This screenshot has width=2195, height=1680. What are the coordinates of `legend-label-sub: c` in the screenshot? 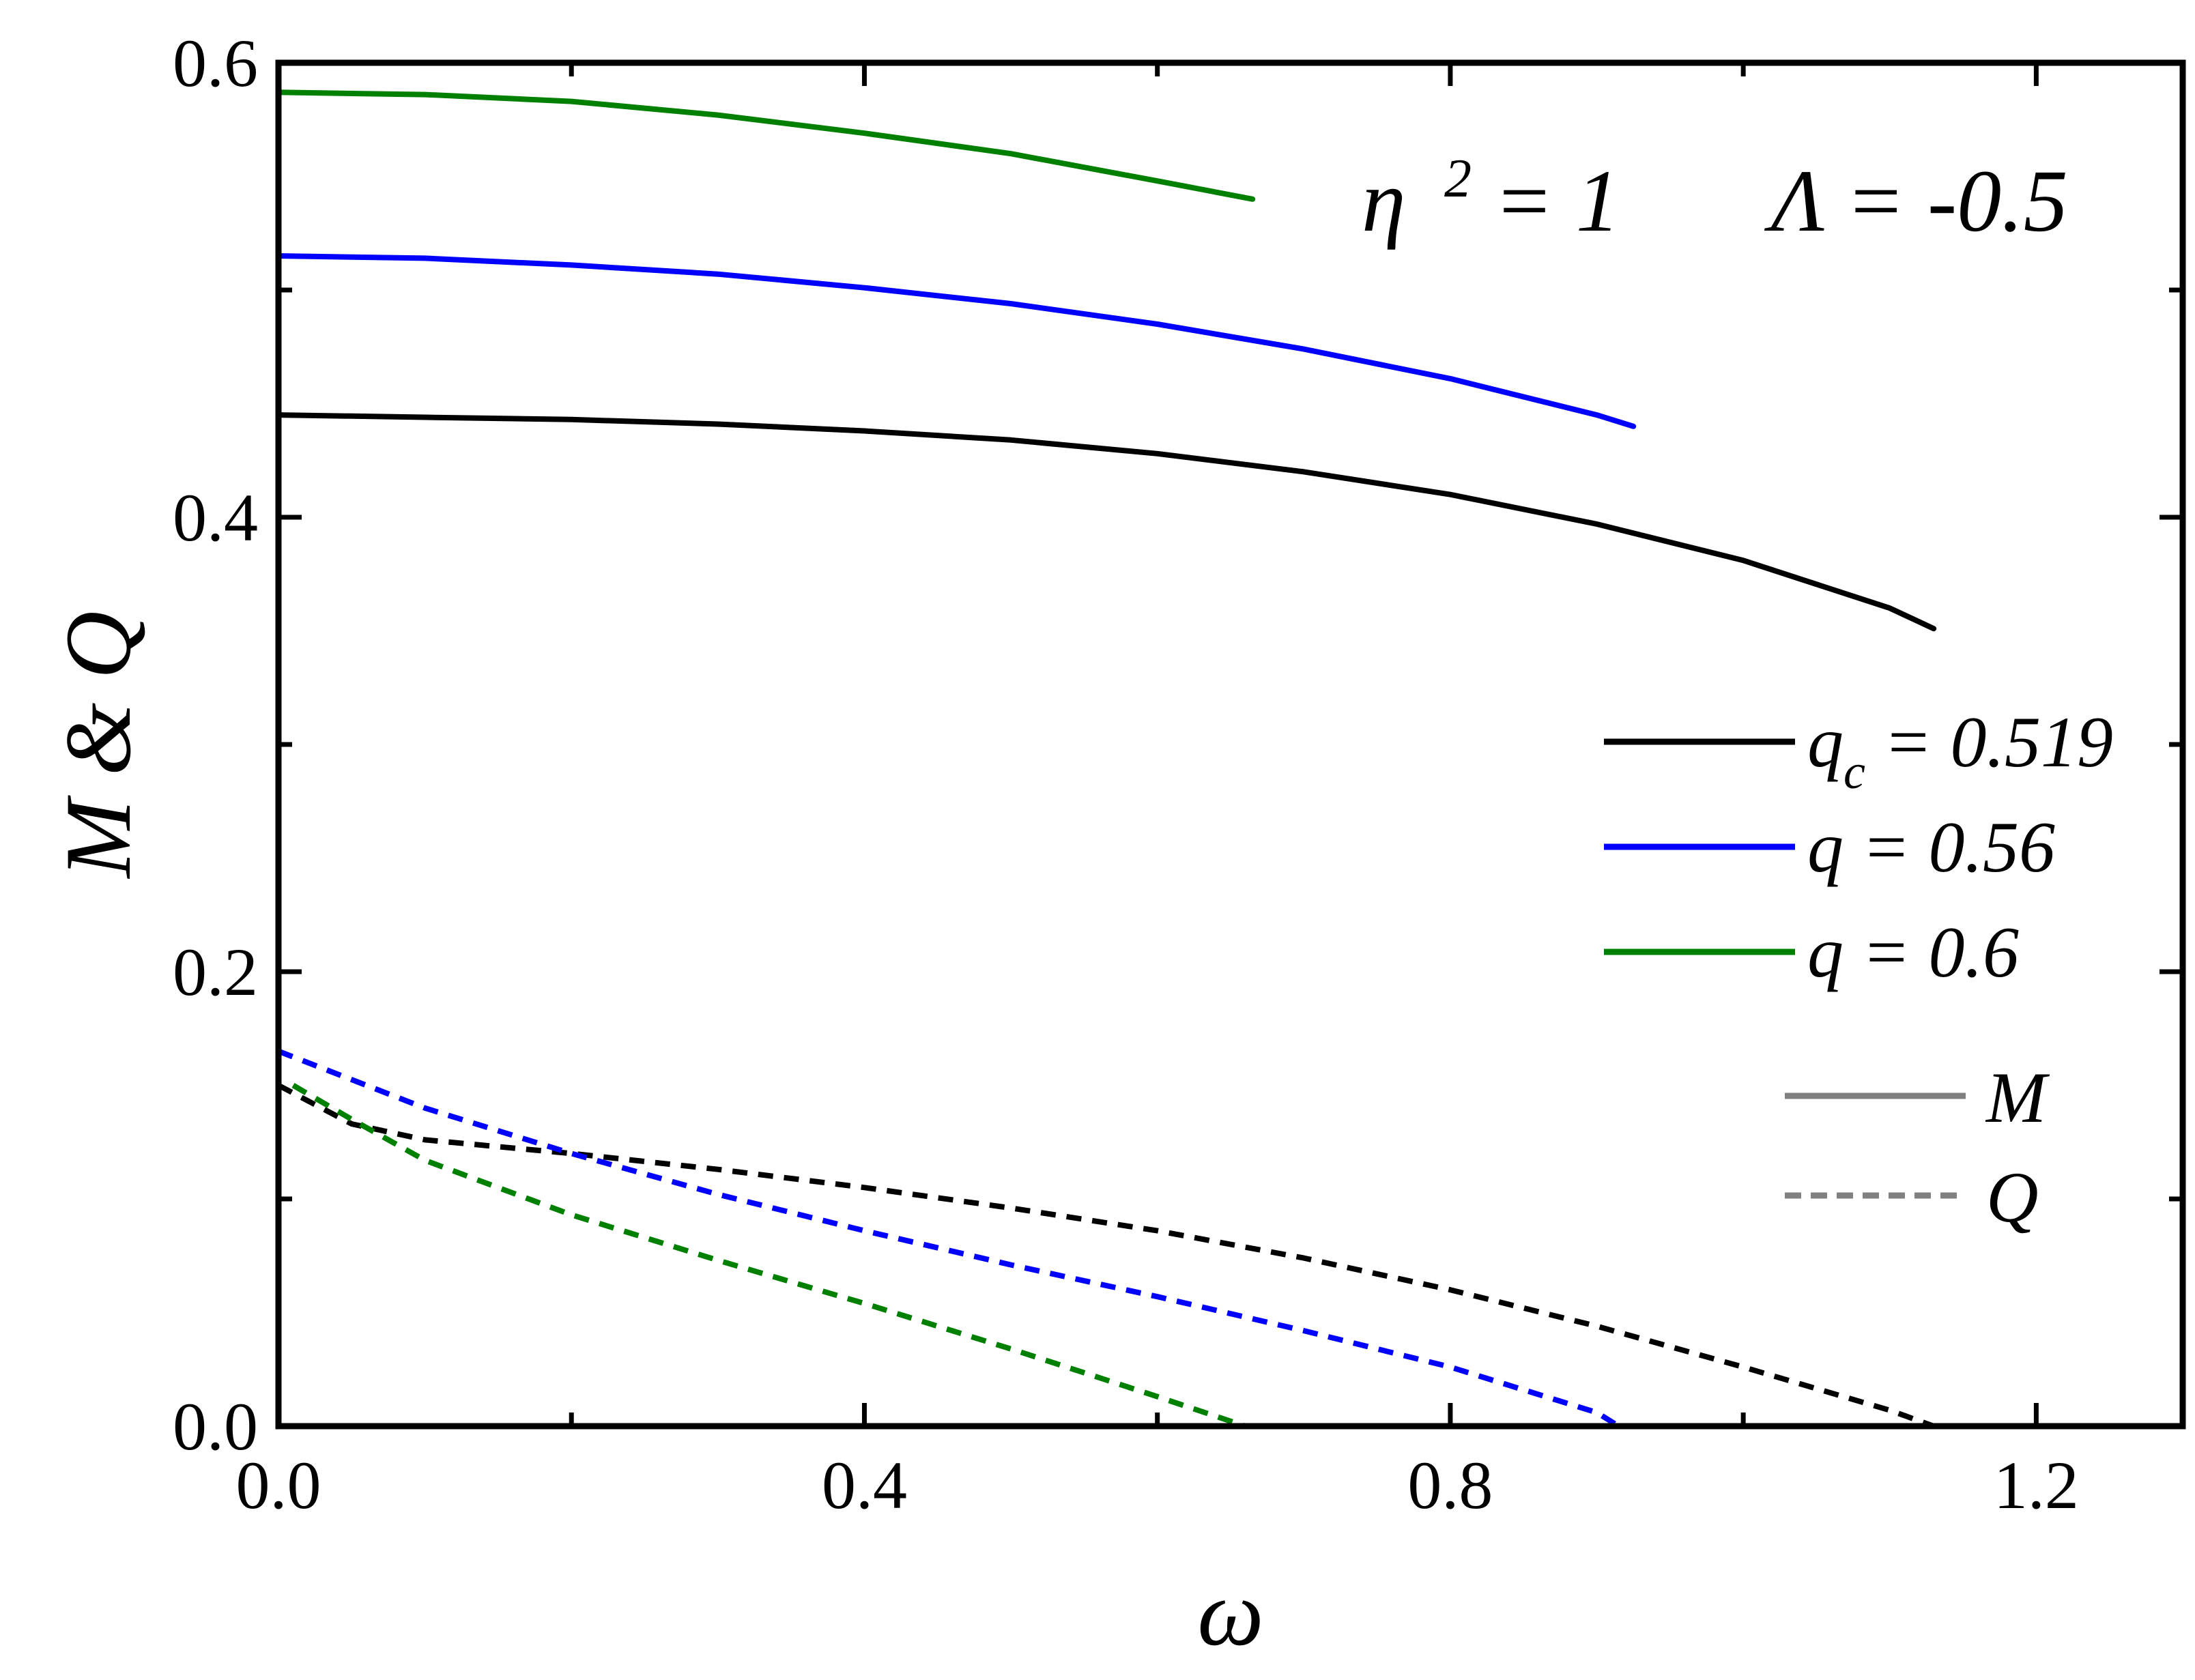 It's located at (1854, 771).